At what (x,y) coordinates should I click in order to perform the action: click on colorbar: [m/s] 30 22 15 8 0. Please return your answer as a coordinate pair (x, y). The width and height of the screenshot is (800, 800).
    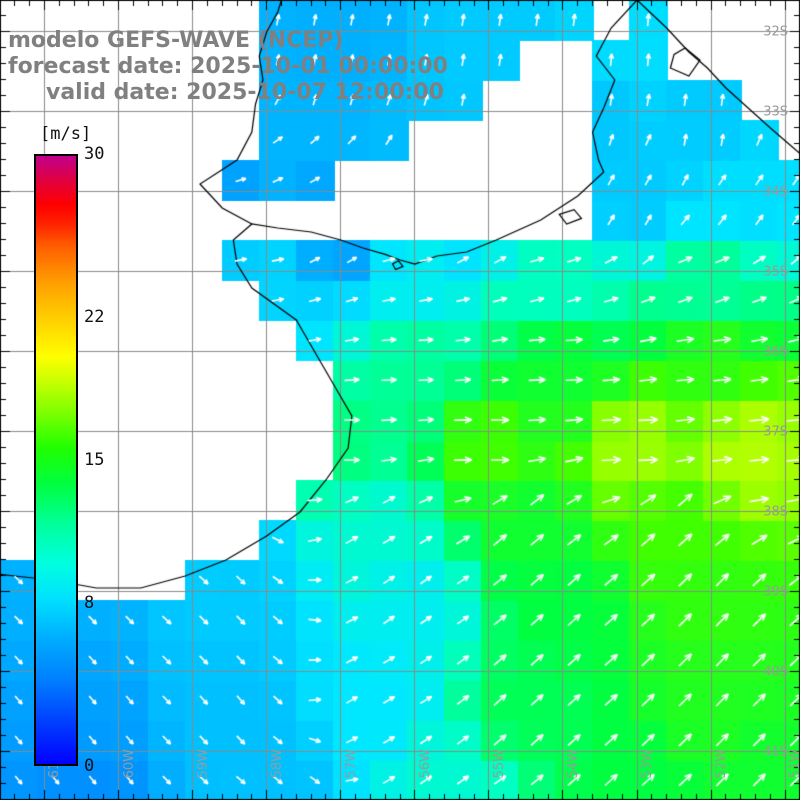
    Looking at the image, I should click on (69, 450).